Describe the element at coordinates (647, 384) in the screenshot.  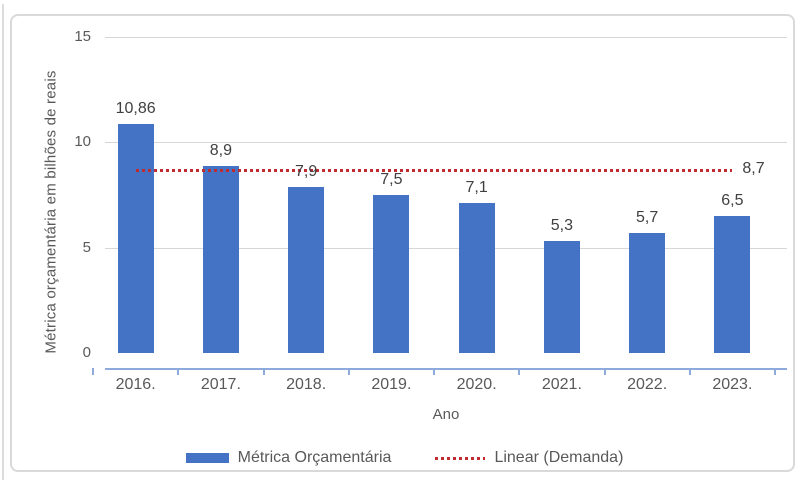
I see `x-tick-label-2022: 2022.` at that location.